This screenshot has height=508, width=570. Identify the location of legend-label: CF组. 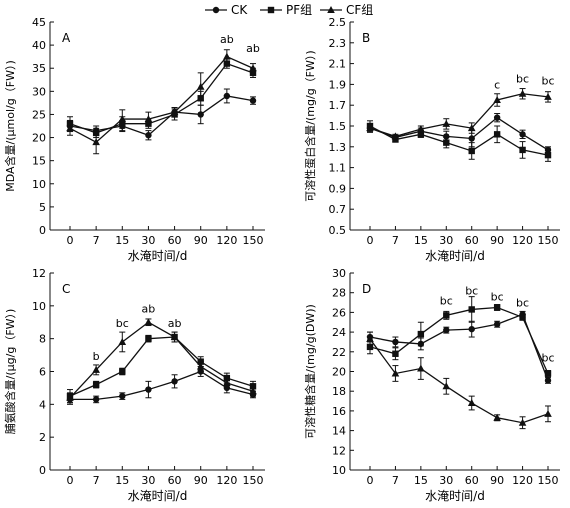
(359, 10).